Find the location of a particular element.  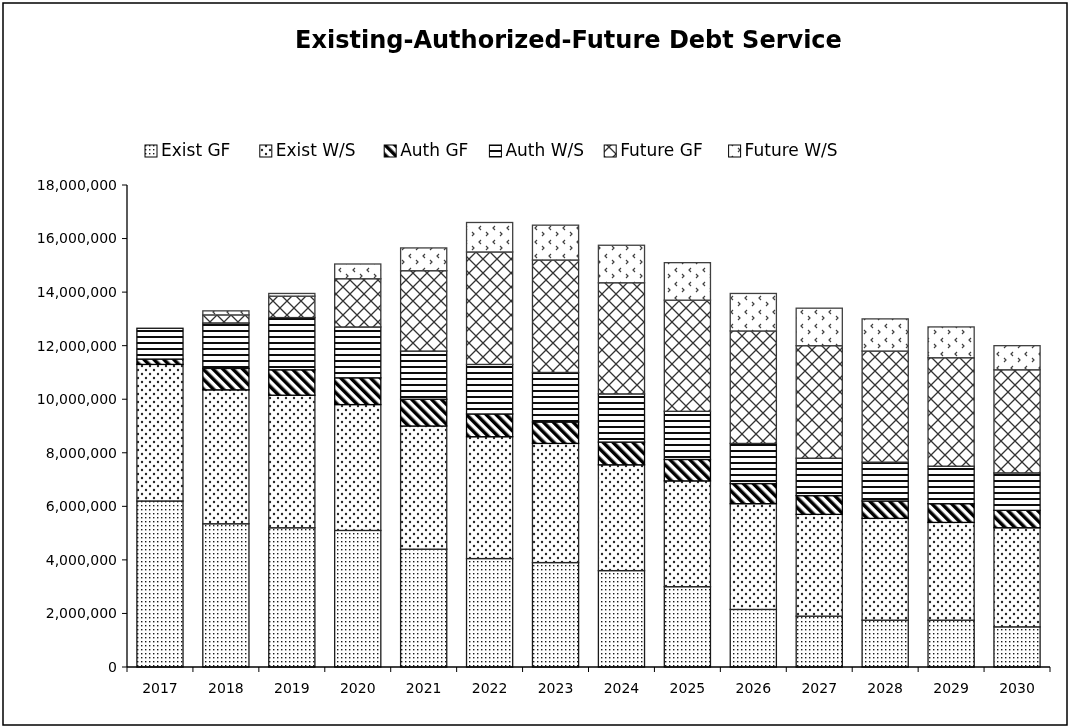

y-tick-label: 14,000,000 is located at coordinates (76, 292).